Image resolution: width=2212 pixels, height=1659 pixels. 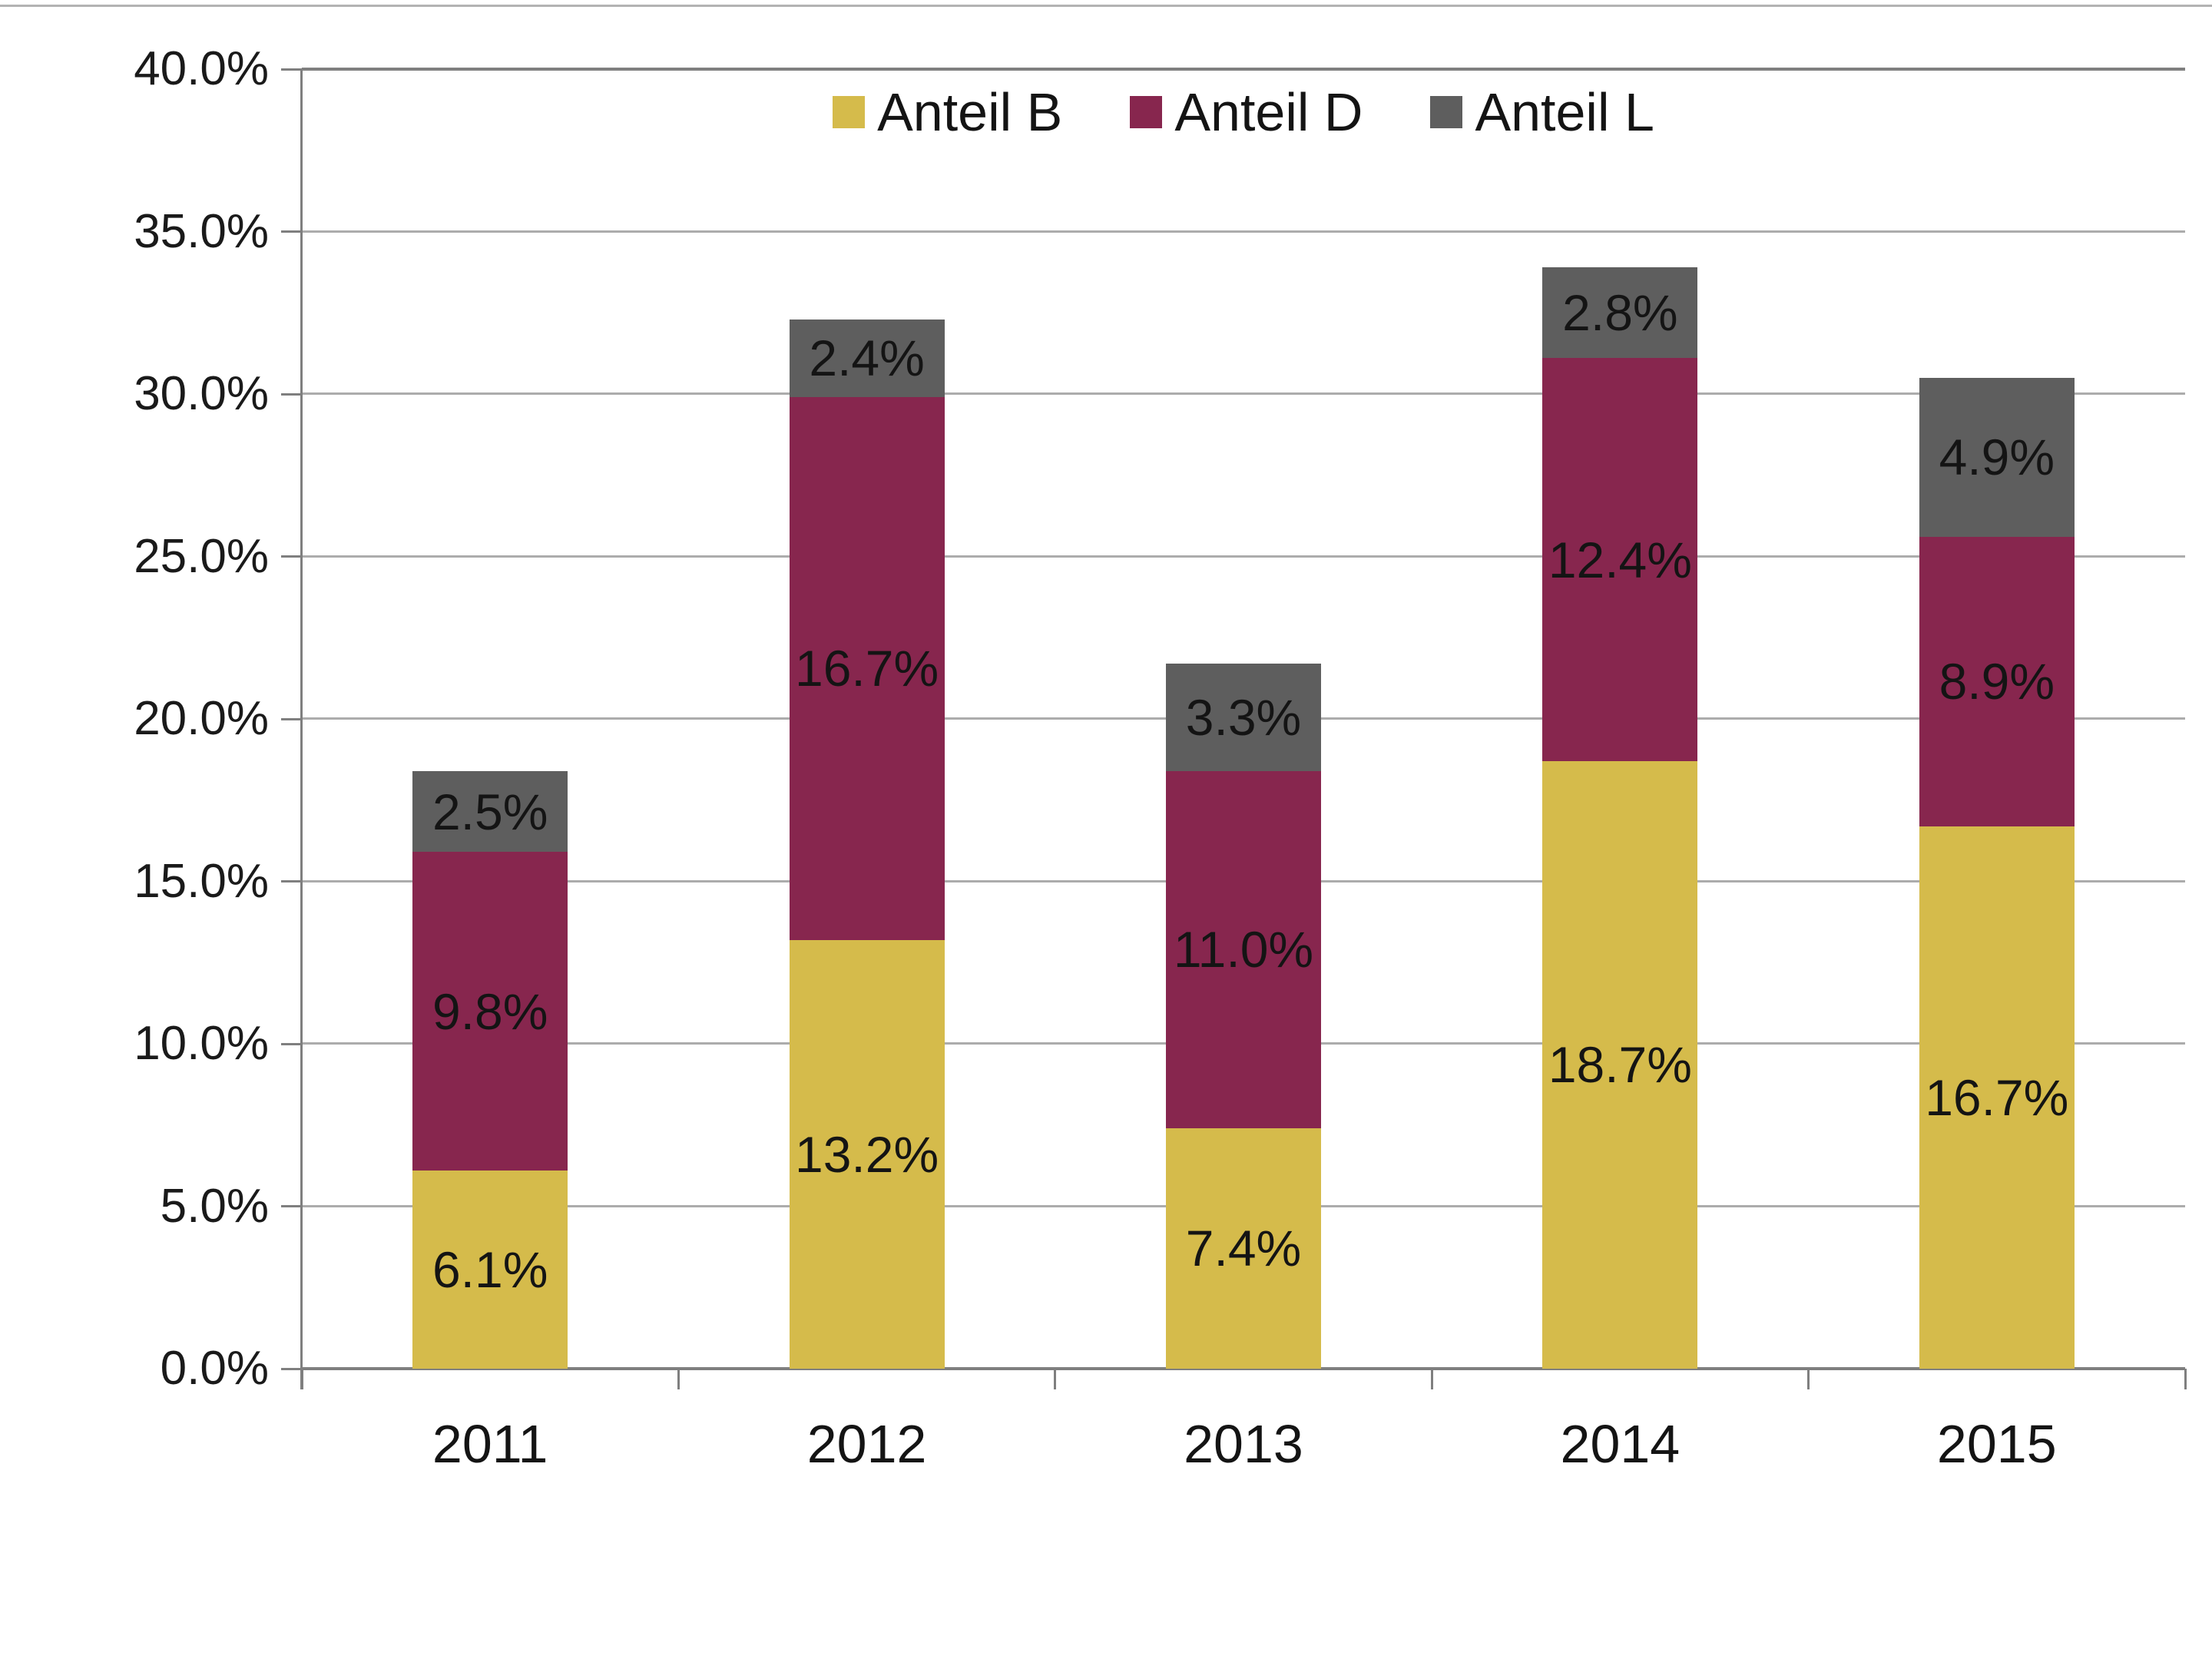 What do you see at coordinates (215, 1368) in the screenshot?
I see `y-axis-label-0.0%: 0.0%` at bounding box center [215, 1368].